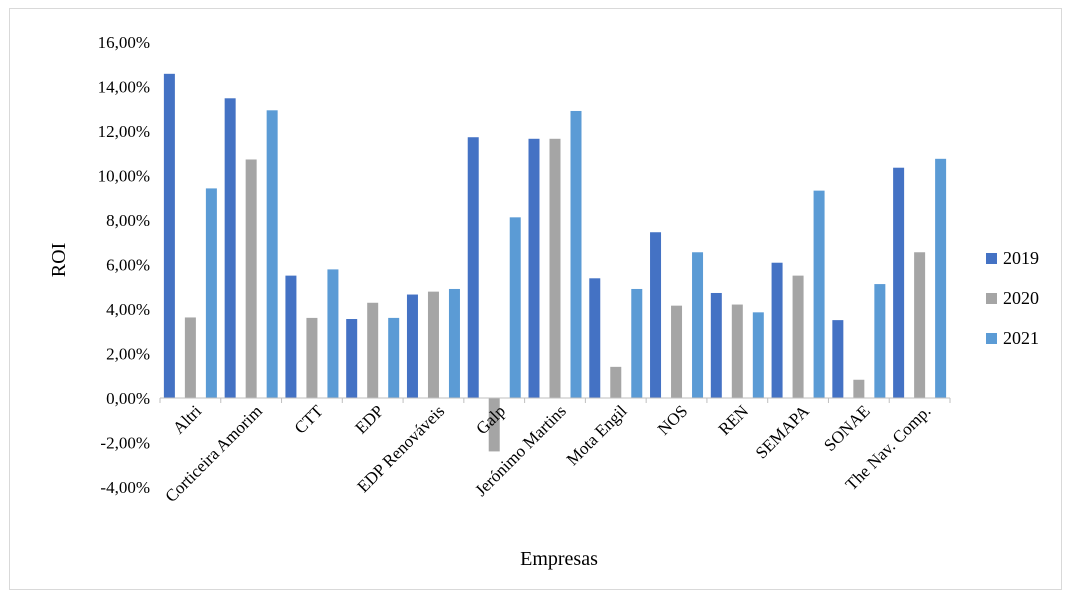 This screenshot has width=1065, height=595. What do you see at coordinates (124, 131) in the screenshot?
I see `y-tick-label: 12,00%` at bounding box center [124, 131].